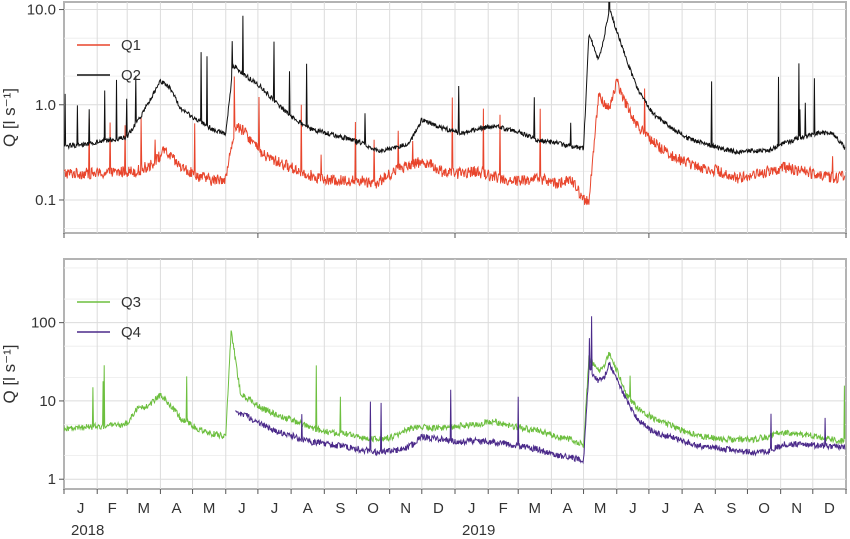 Image resolution: width=850 pixels, height=539 pixels. I want to click on x-year-label: 2019, so click(478, 530).